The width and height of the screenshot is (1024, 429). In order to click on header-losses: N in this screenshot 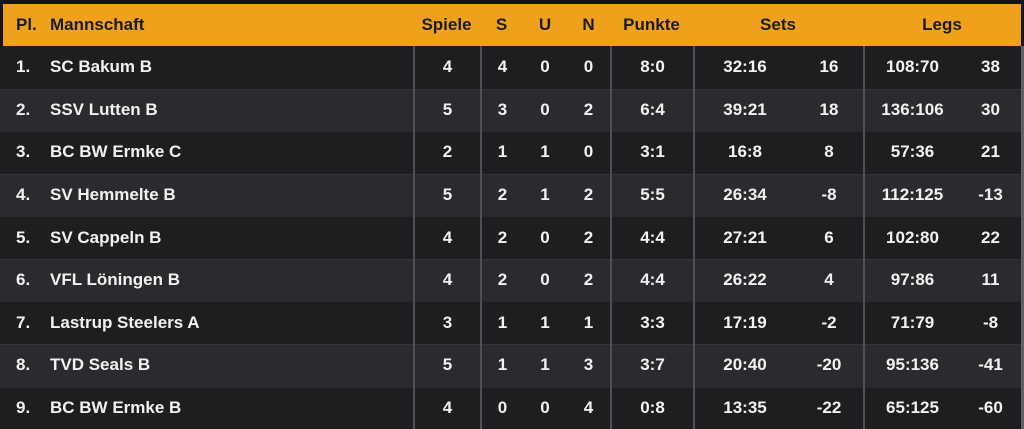, I will do `click(588, 24)`.